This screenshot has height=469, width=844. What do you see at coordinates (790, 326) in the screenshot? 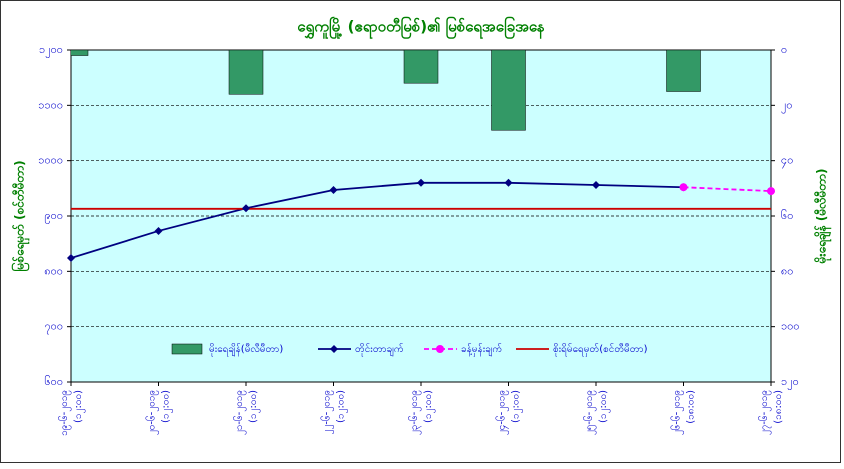
I see `y2-tick-label: ၁၀၀` at bounding box center [790, 326].